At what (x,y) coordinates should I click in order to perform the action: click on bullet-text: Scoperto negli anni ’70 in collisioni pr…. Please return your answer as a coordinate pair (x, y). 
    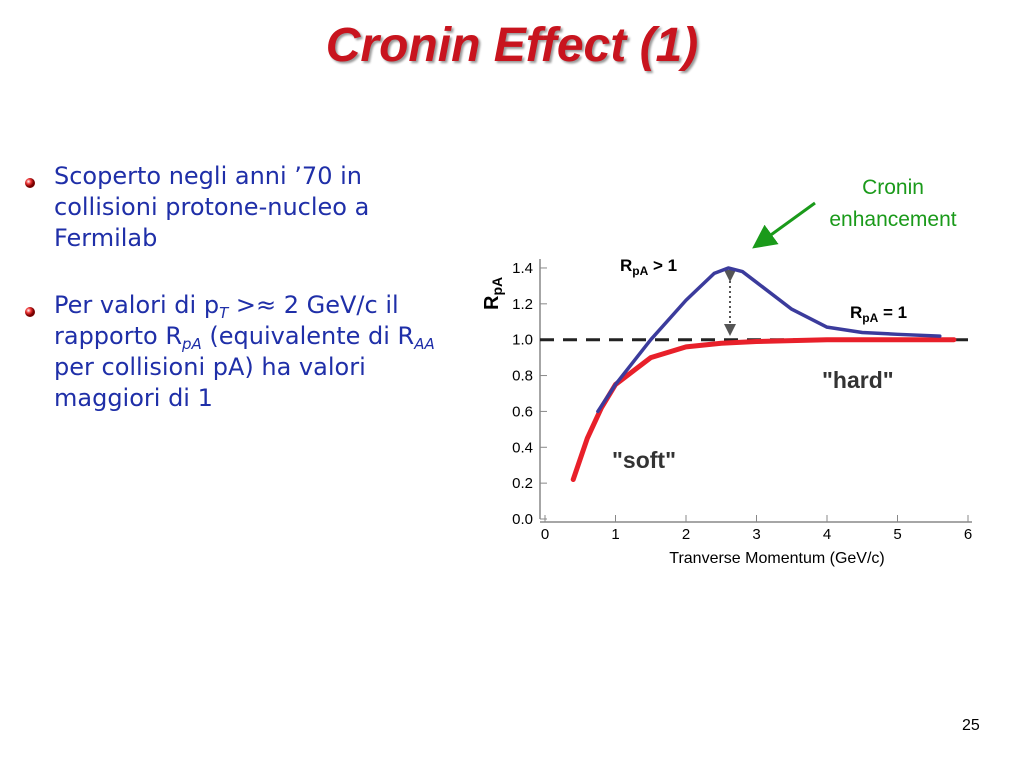
    Looking at the image, I should click on (212, 207).